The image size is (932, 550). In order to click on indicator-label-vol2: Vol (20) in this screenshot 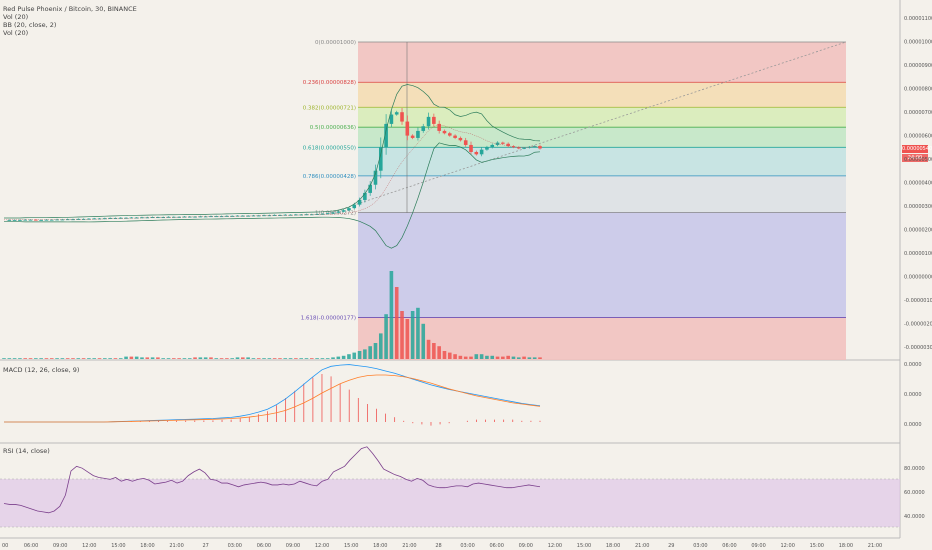, I will do `click(16, 33)`.